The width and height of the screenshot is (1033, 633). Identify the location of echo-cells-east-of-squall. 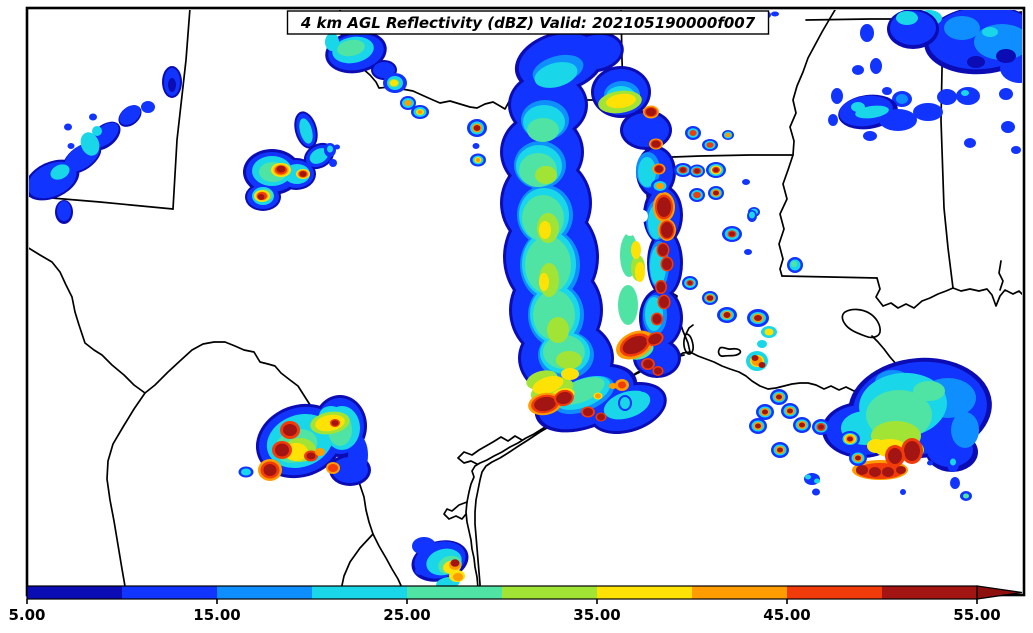
(705, 215).